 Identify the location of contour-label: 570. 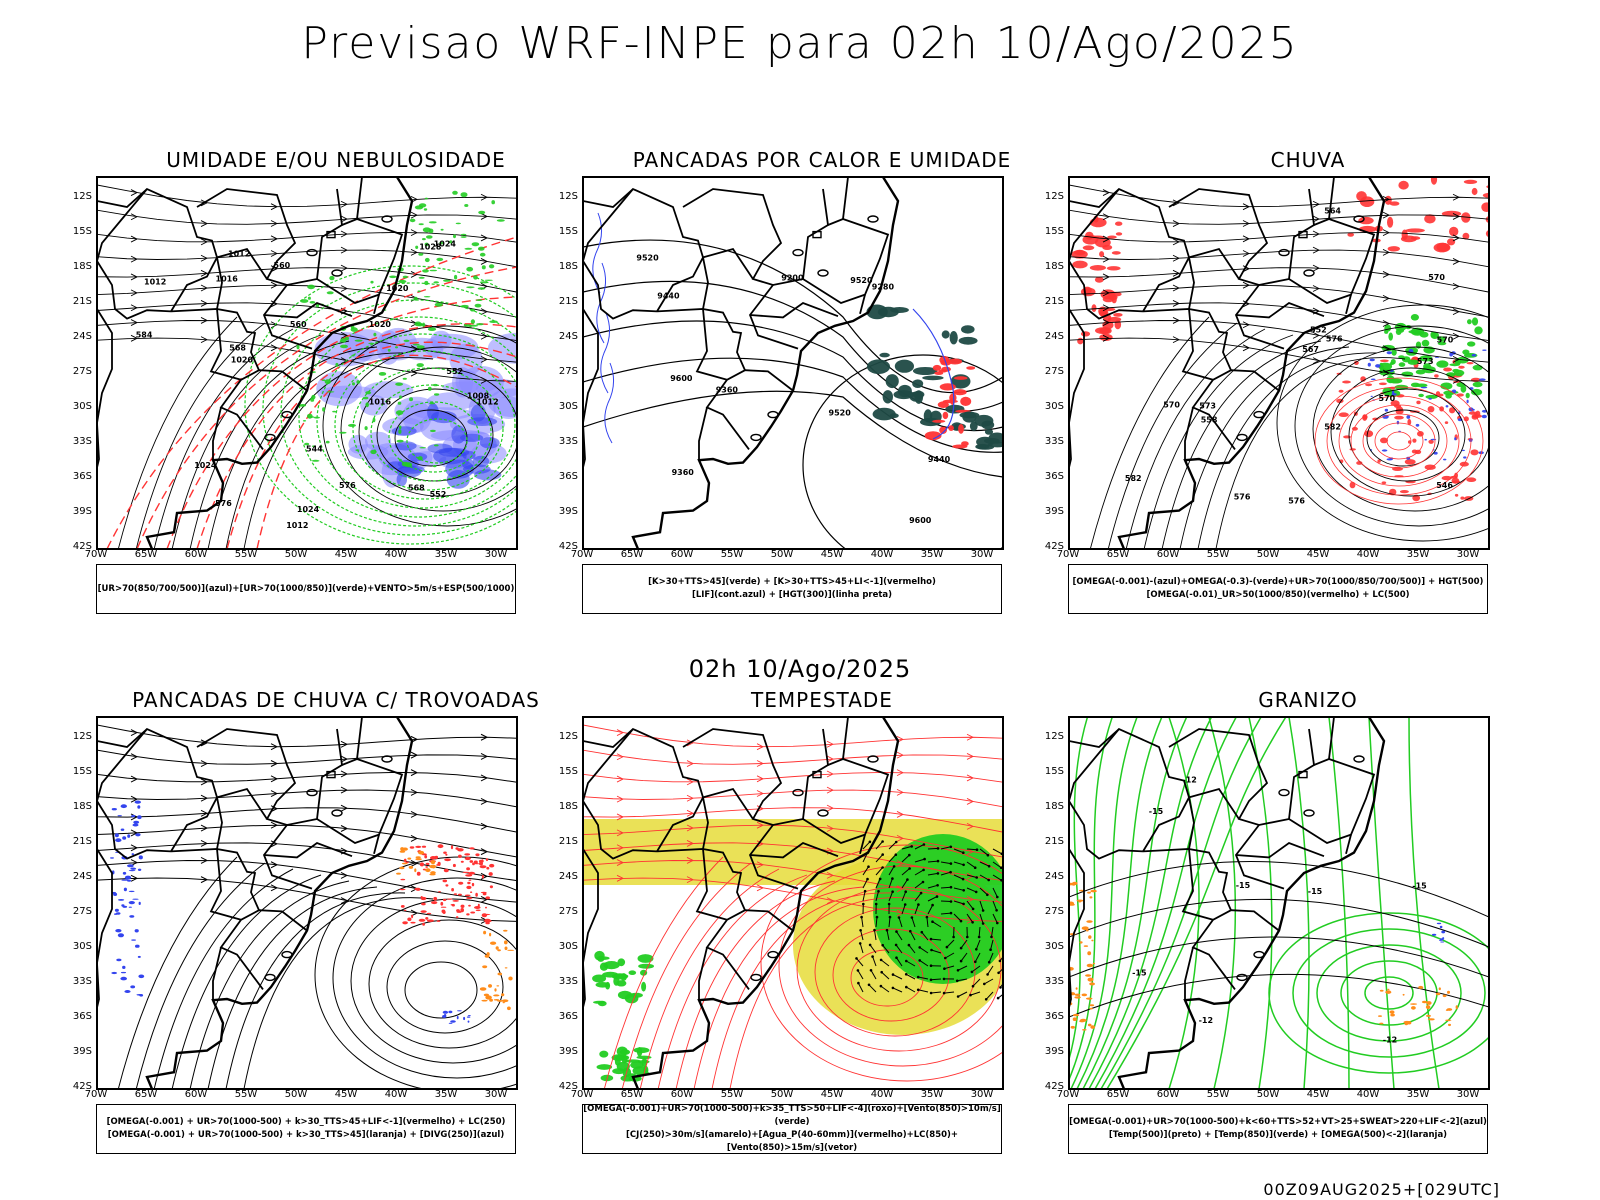
(1445, 340).